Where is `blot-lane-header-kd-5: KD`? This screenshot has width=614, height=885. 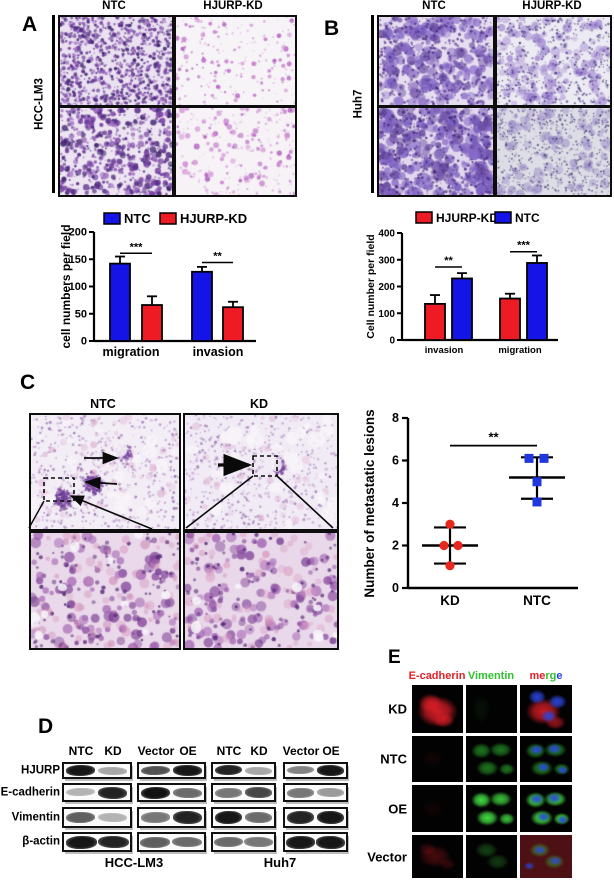 blot-lane-header-kd-5: KD is located at coordinates (259, 751).